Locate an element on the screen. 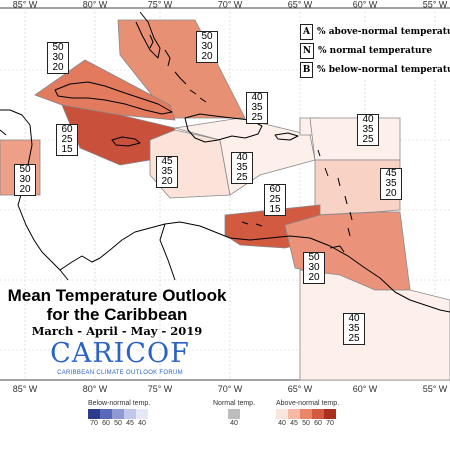  lon-label-top-70: 70° W is located at coordinates (230, 4).